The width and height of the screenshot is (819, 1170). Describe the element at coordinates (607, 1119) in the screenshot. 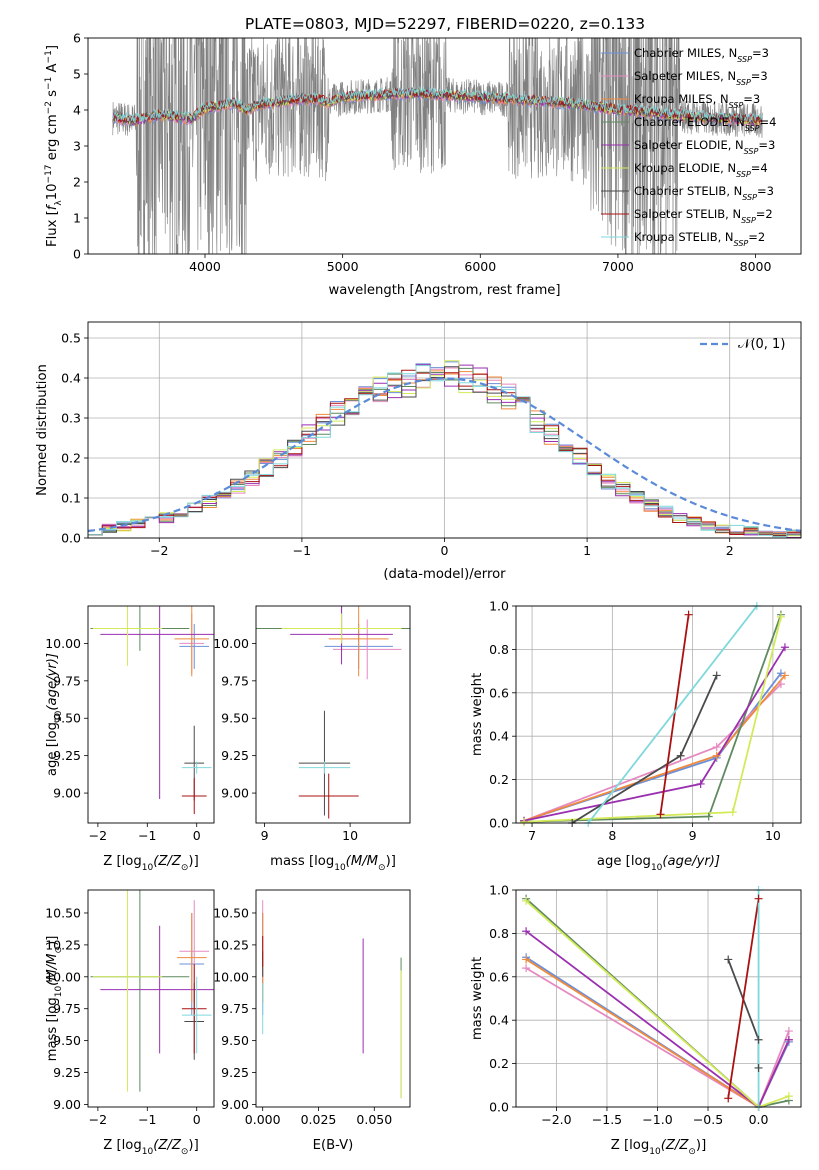

I see `x-tick-label: −1.5` at that location.